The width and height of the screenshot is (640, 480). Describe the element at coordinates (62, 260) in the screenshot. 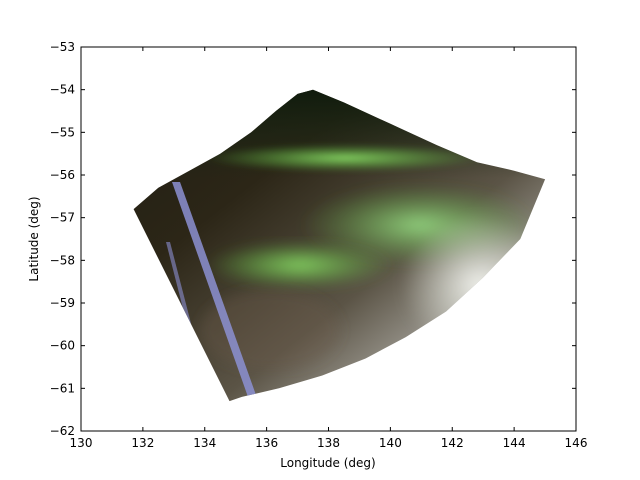

I see `y-tick-label: −58` at that location.